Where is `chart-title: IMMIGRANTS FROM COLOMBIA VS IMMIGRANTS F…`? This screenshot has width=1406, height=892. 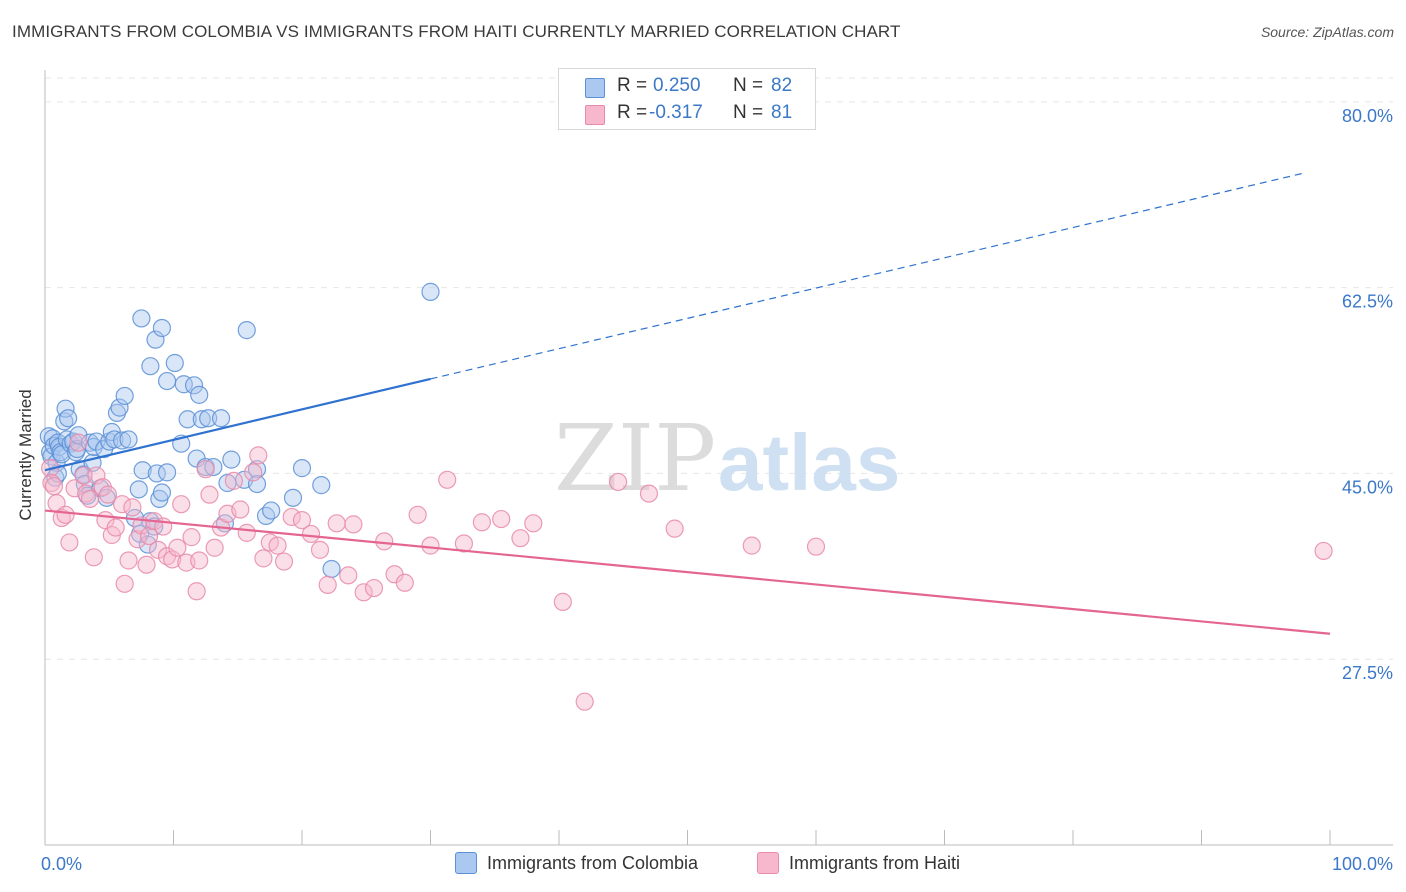
chart-title: IMMIGRANTS FROM COLOMBIA VS IMMIGRANTS F… is located at coordinates (456, 31).